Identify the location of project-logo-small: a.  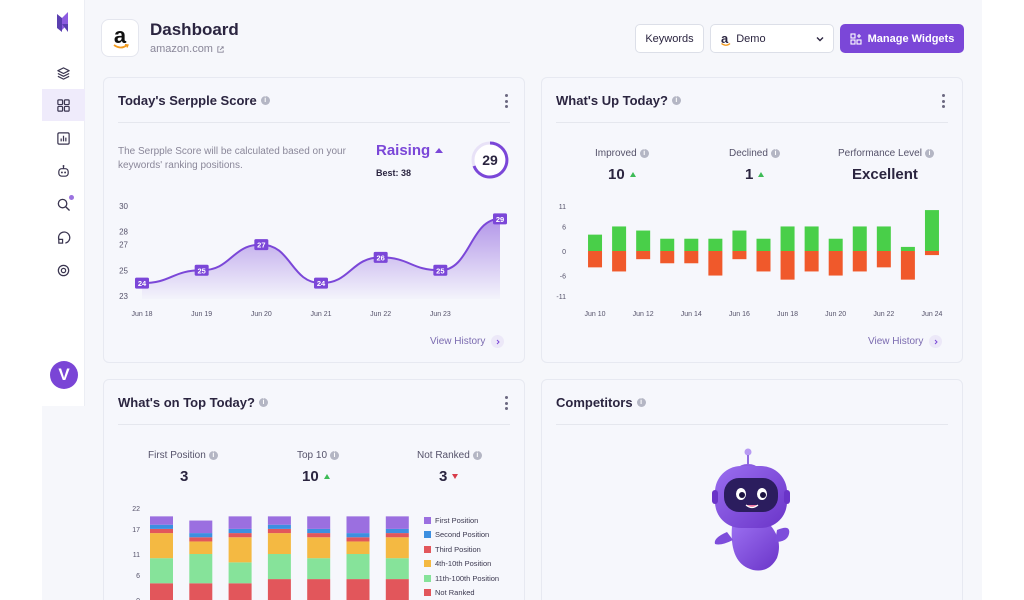
(726, 38).